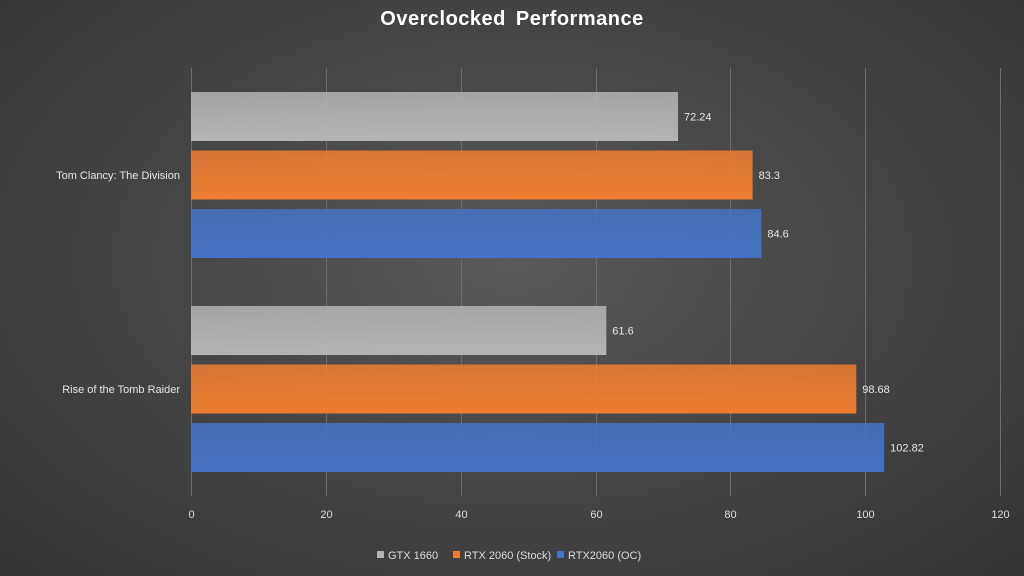 The image size is (1024, 576). I want to click on chart-title: Overclocked Performance, so click(512, 19).